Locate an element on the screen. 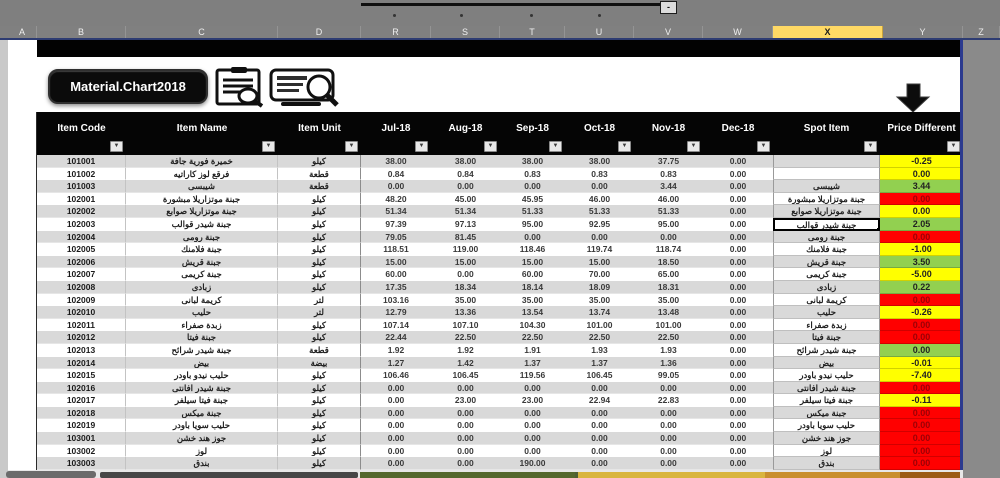 The image size is (1000, 478). cell-item-name: جبنة شيدر افانتى is located at coordinates (202, 388).